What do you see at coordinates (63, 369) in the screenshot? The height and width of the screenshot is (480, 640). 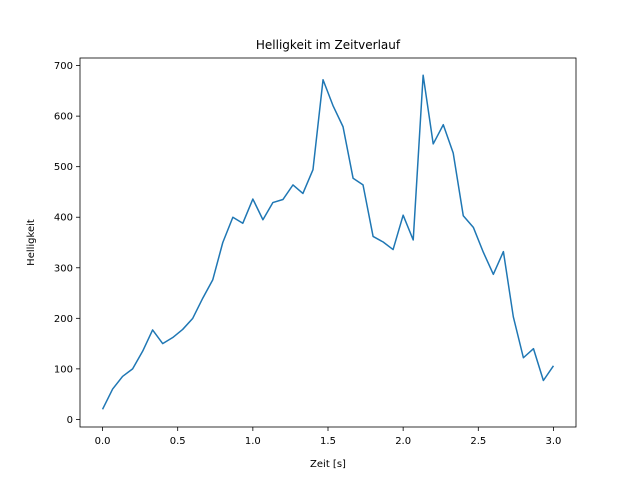 I see `y-tick-label: 100` at bounding box center [63, 369].